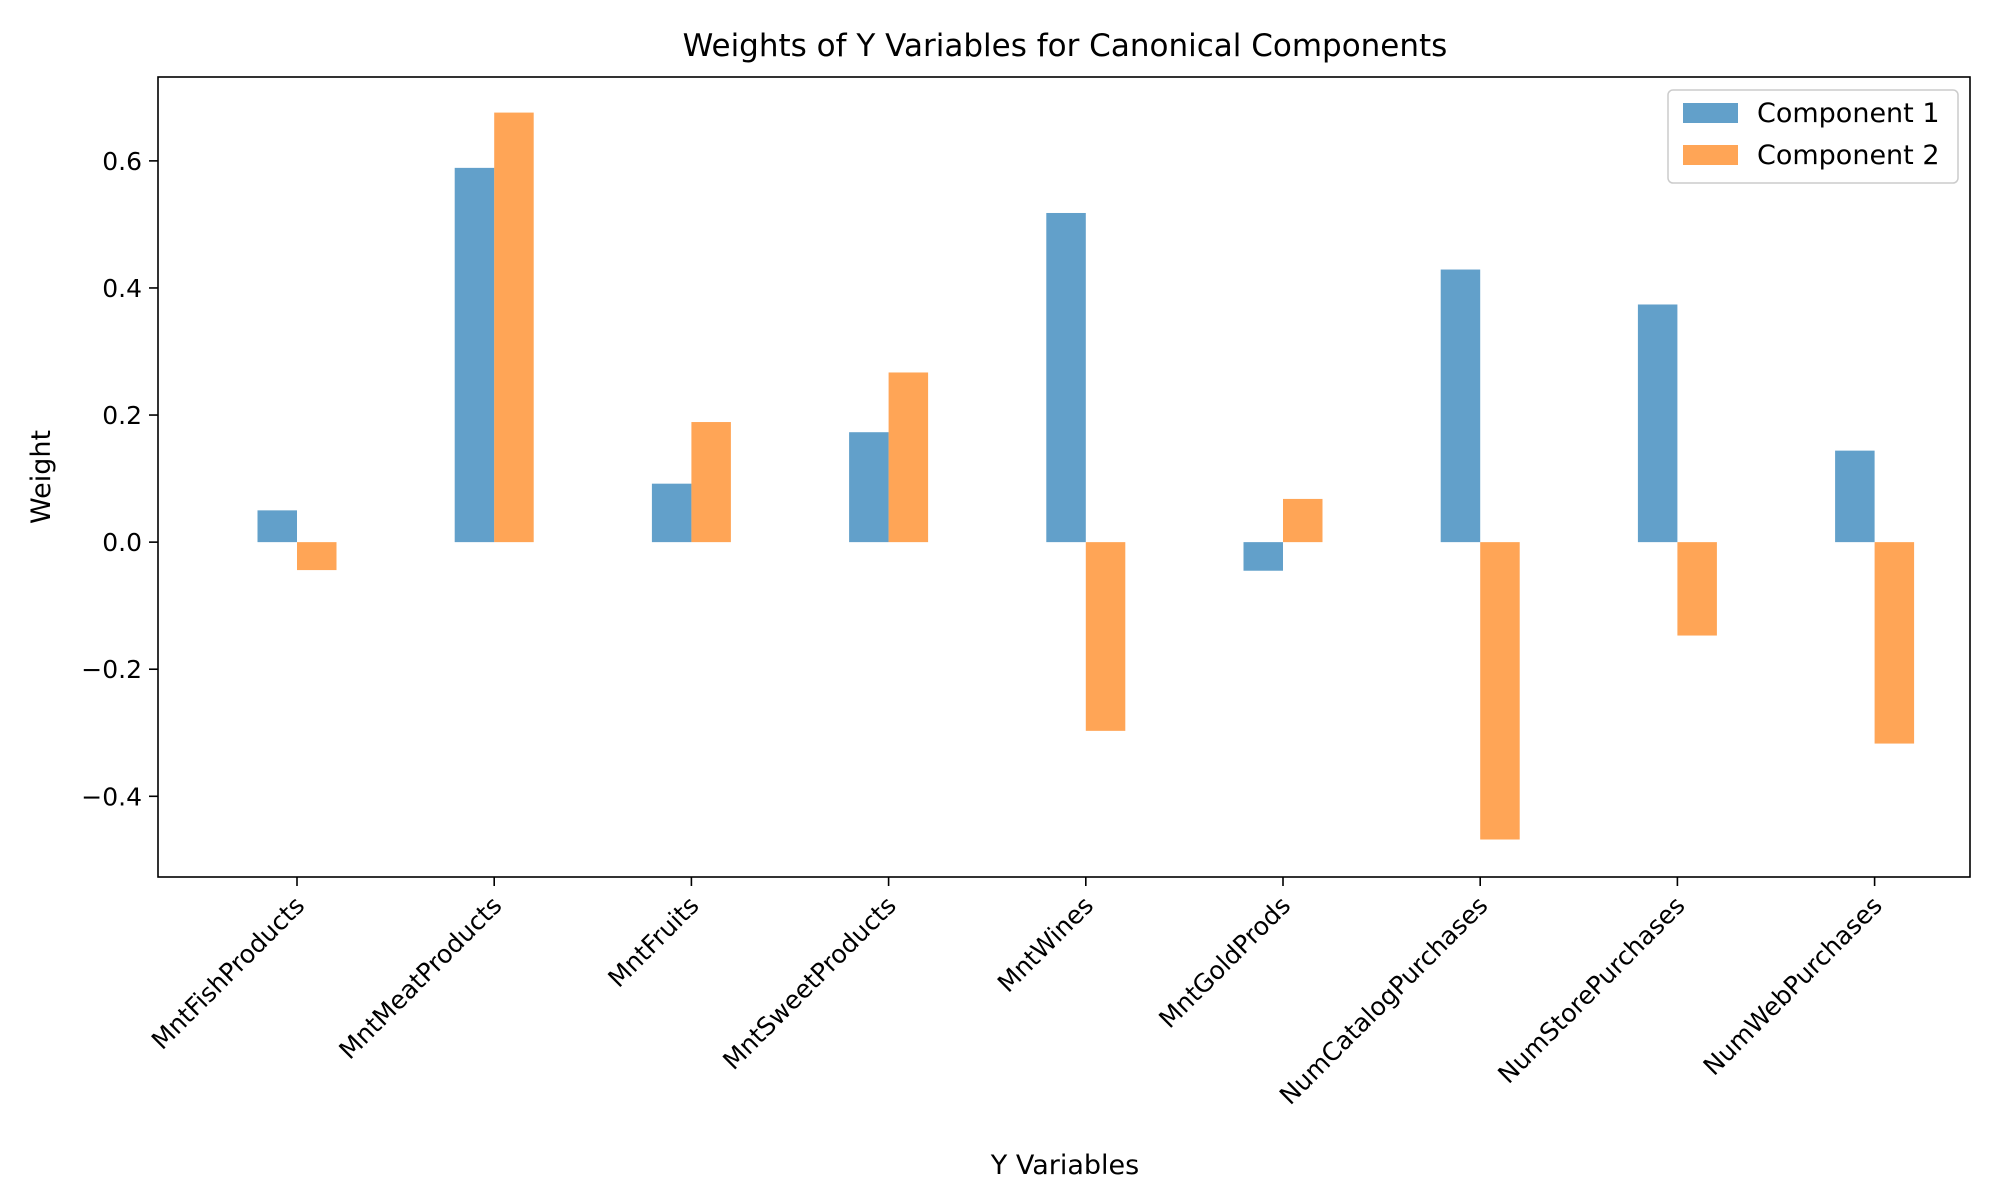 The width and height of the screenshot is (2000, 1200). I want to click on x-tick-label: MntFruits, so click(653, 942).